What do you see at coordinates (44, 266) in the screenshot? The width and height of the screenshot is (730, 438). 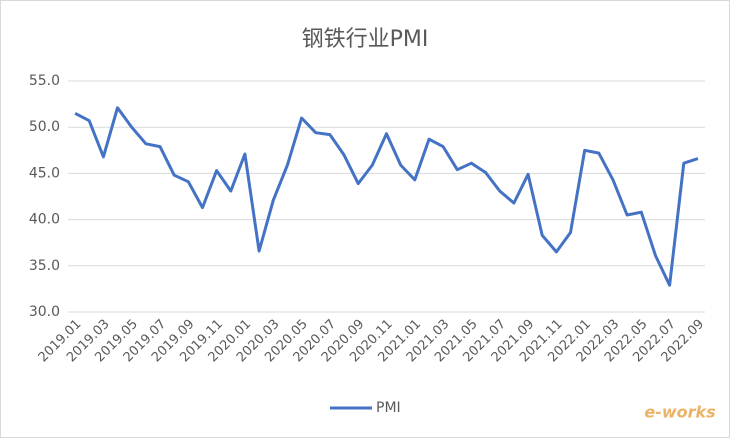 I see `y-tick-label: 35.0` at bounding box center [44, 266].